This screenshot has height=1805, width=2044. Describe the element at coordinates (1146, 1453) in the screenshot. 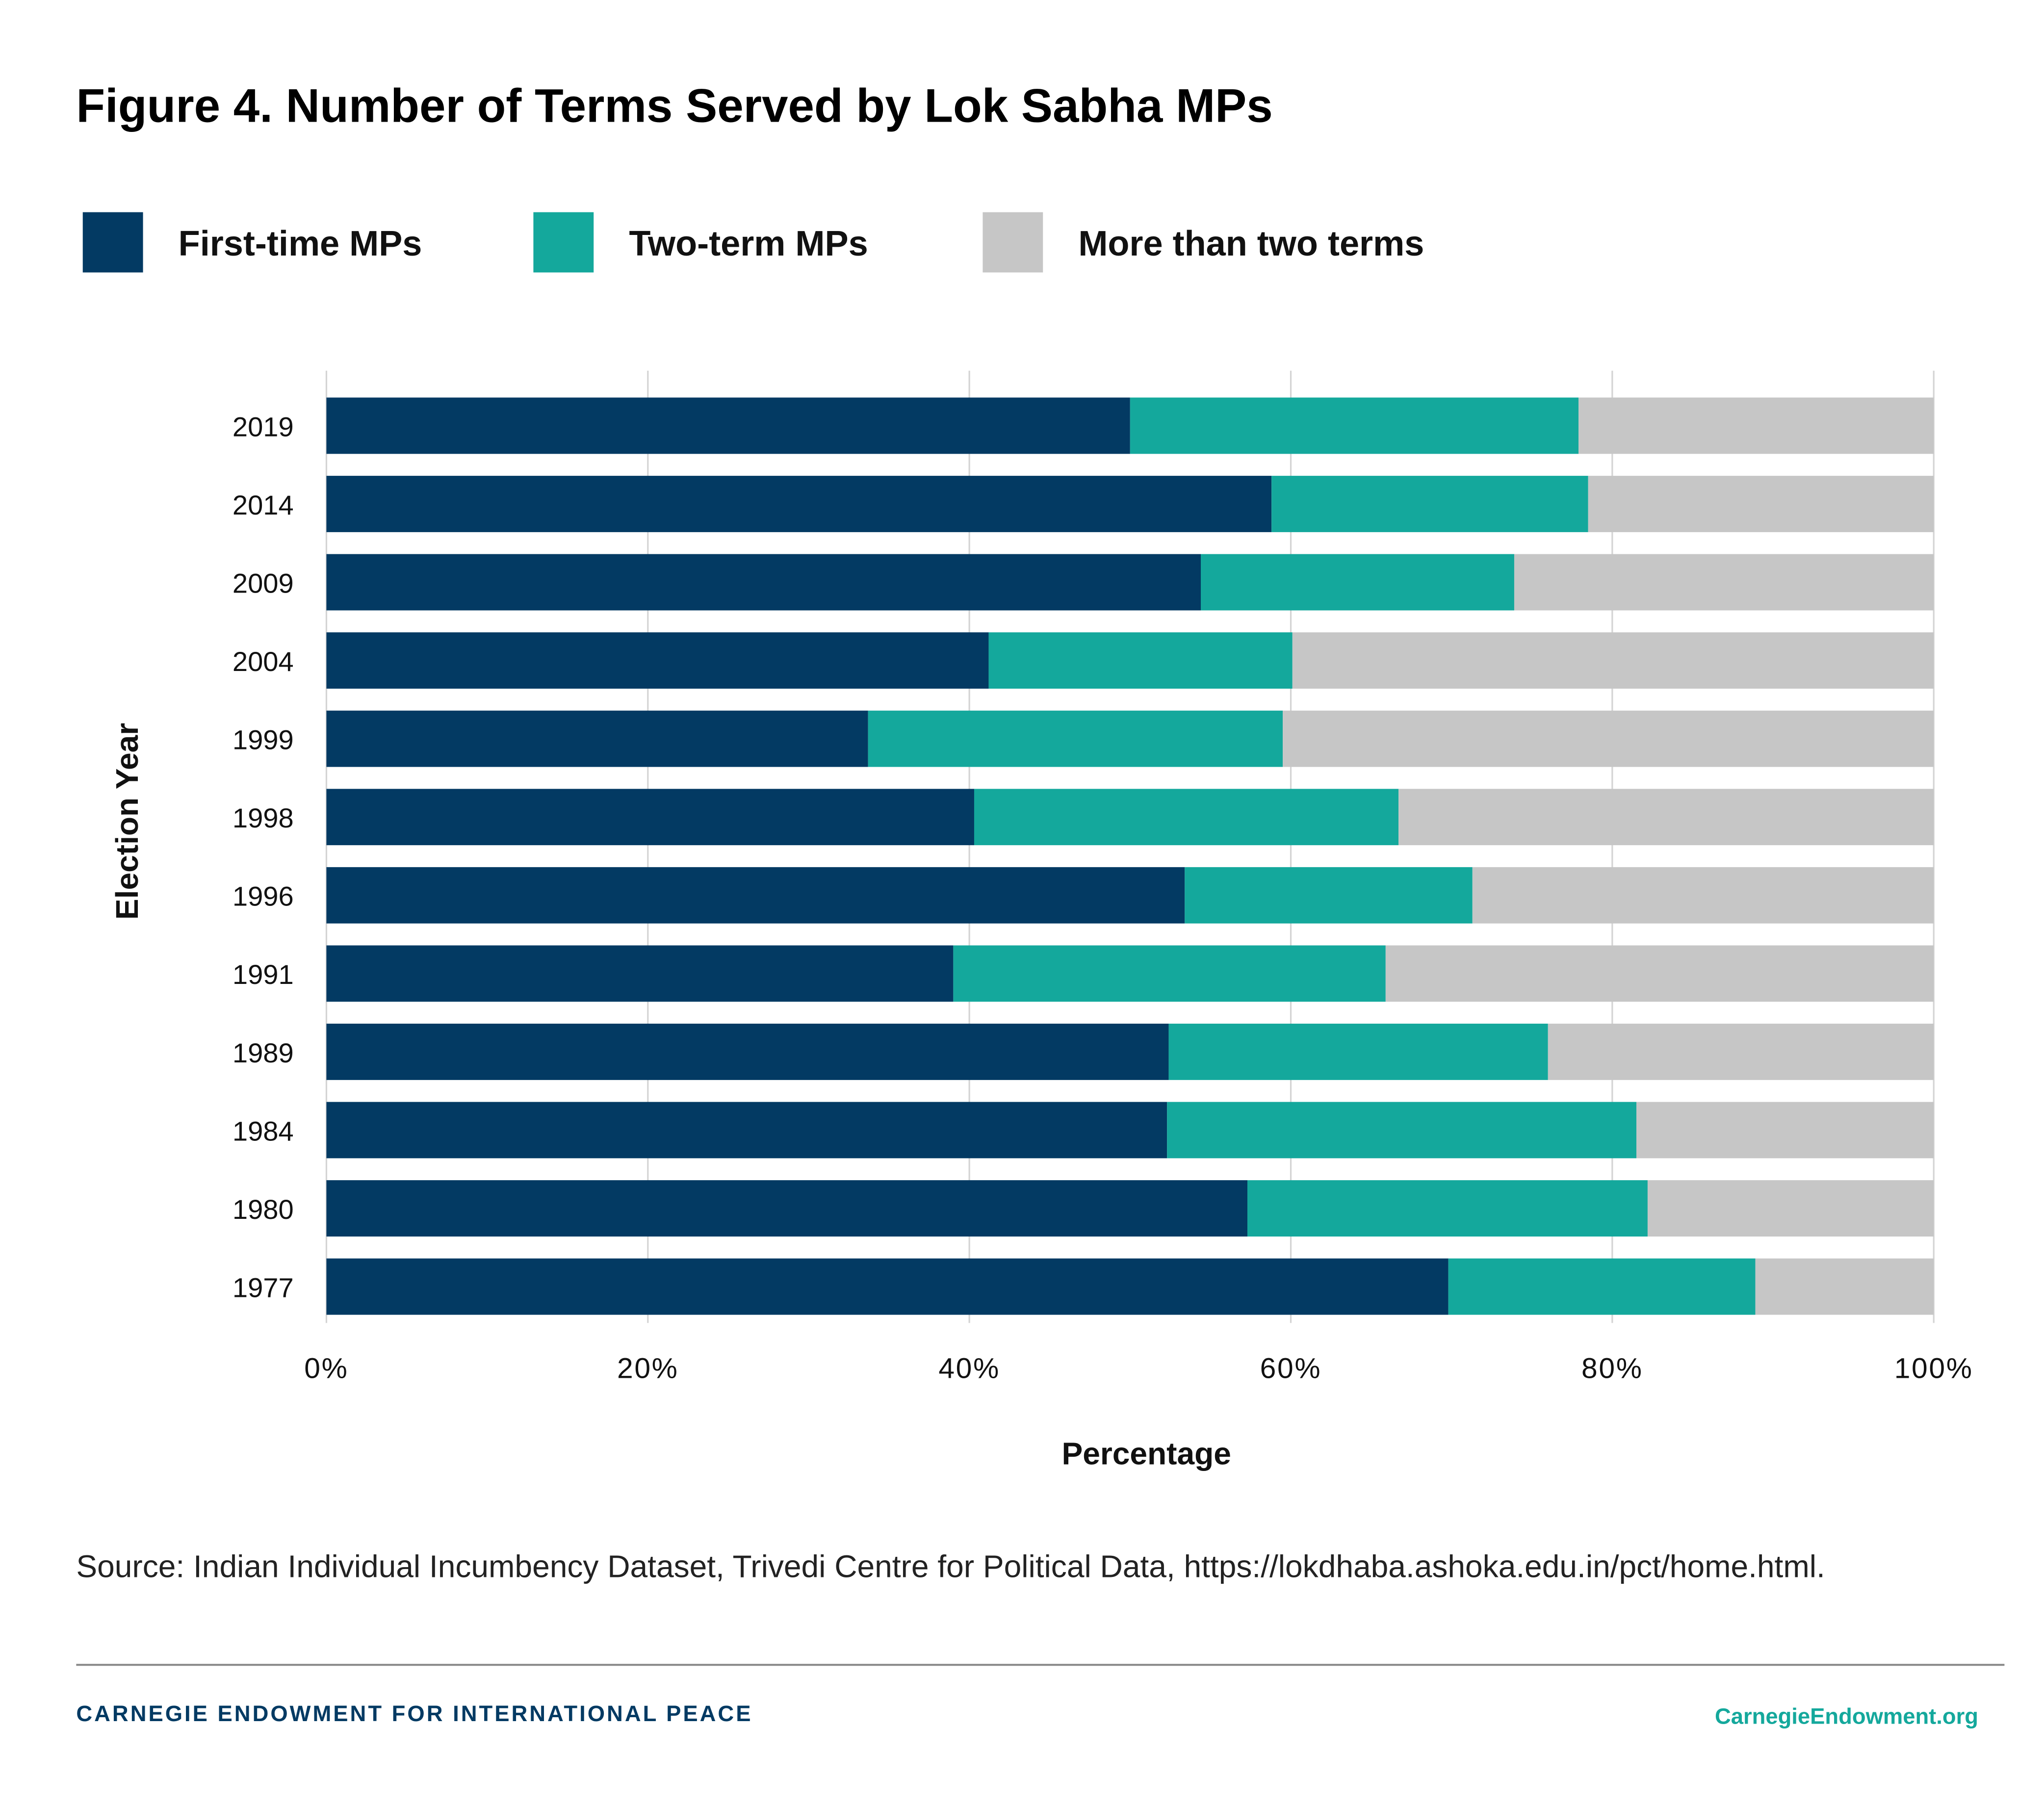

I see `x-axis-label: Percentage` at that location.